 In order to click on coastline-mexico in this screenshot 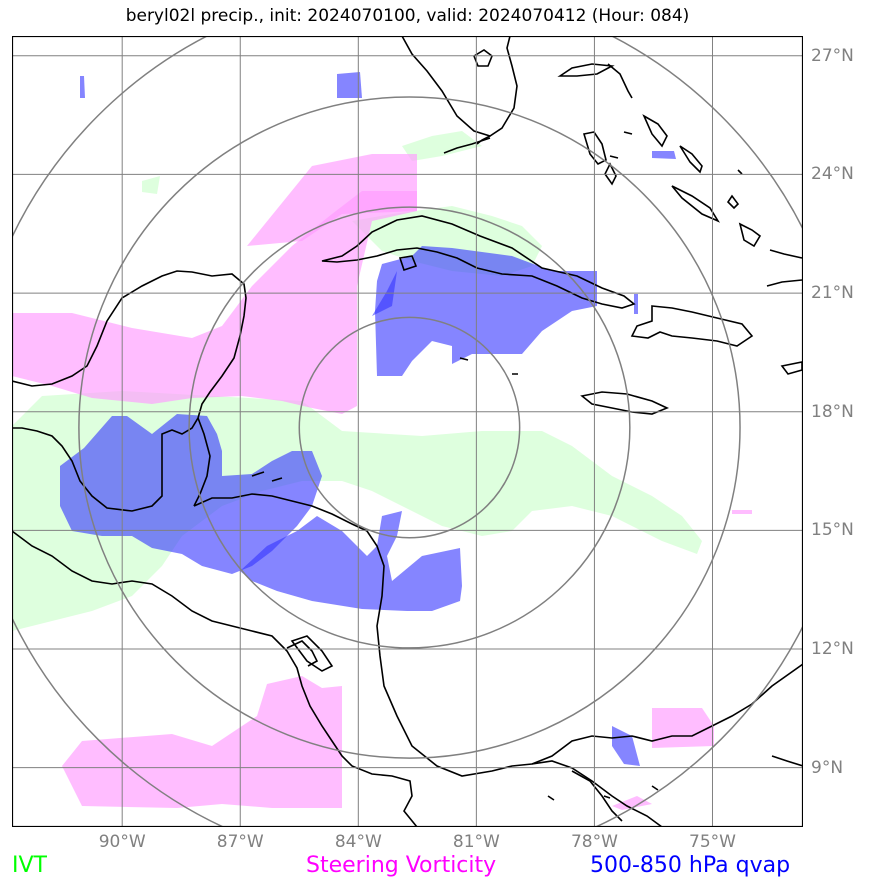, I will do `click(129, 391)`.